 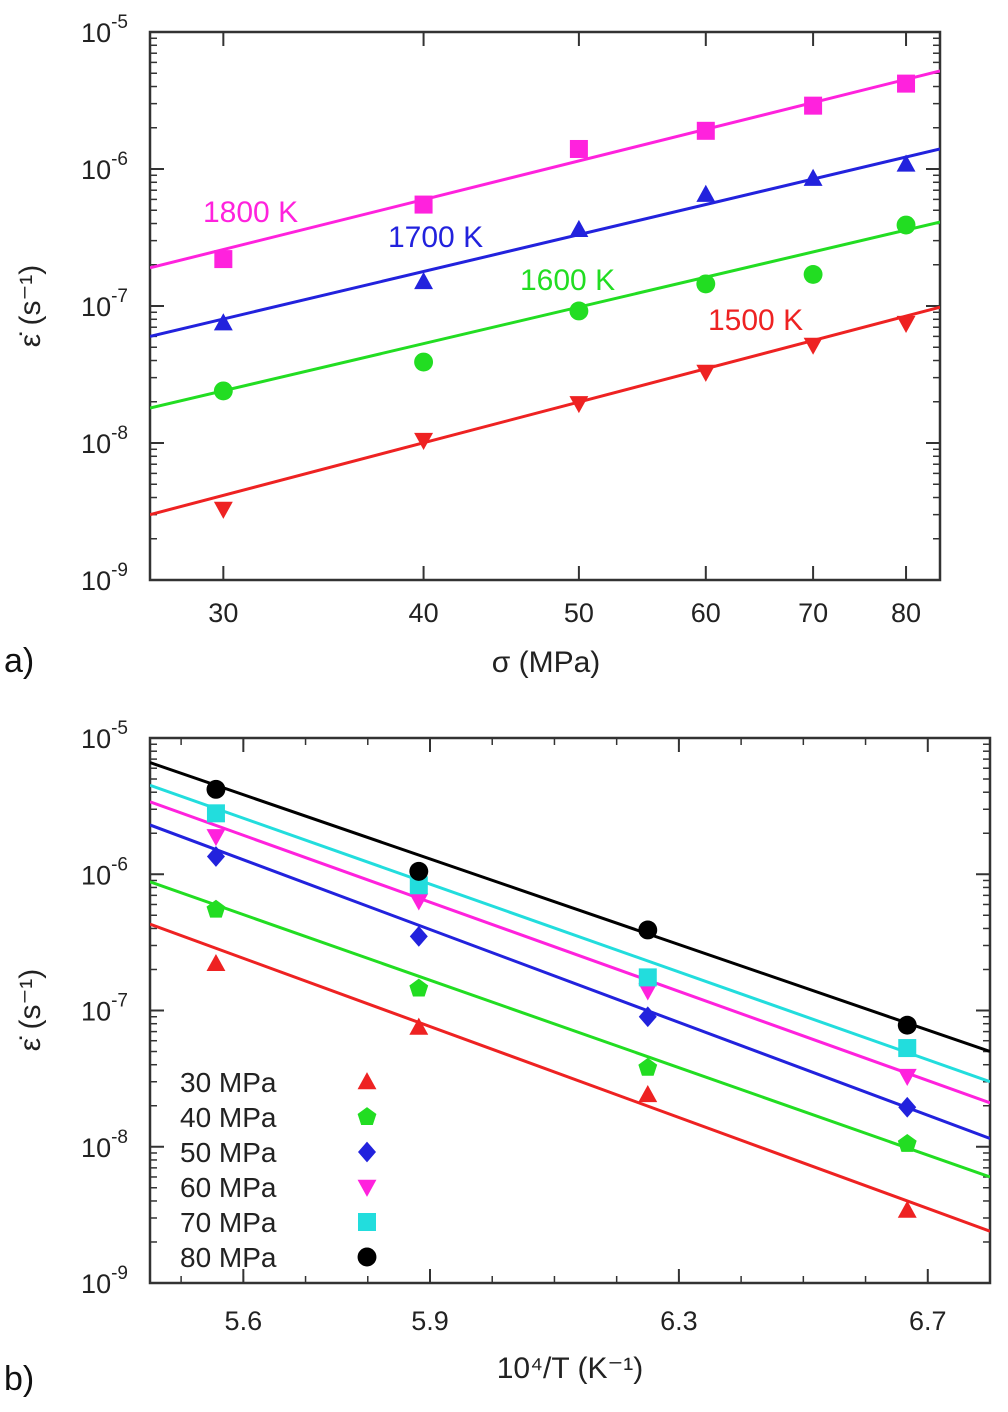 What do you see at coordinates (567, 280) in the screenshot?
I see `series-label: 1600 K` at bounding box center [567, 280].